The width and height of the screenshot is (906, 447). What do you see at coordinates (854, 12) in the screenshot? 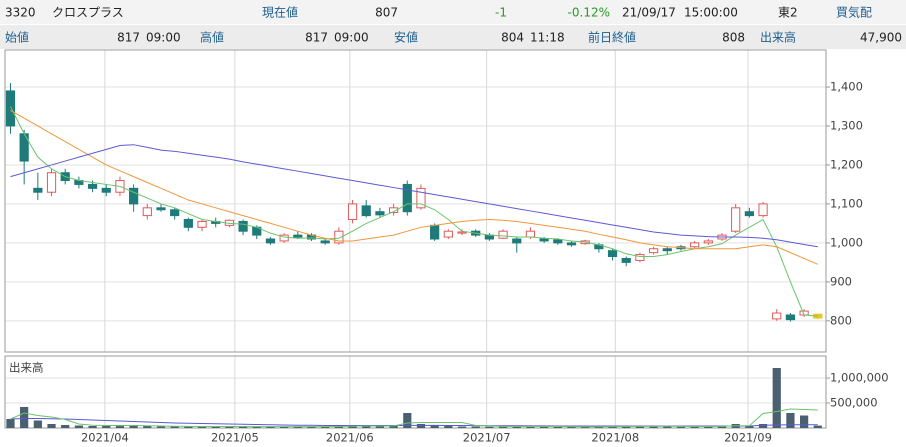
I see `label: 買気配` at bounding box center [854, 12].